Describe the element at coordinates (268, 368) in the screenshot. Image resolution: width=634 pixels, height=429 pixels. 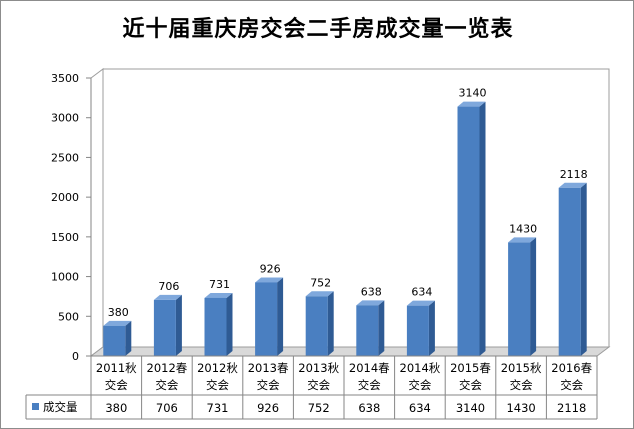
I see `x-tick-label: 2013春` at that location.